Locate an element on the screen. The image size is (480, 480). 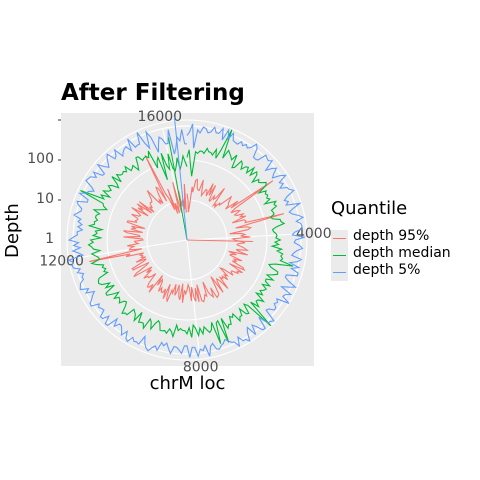
legend-label: depth 95% is located at coordinates (391, 236).